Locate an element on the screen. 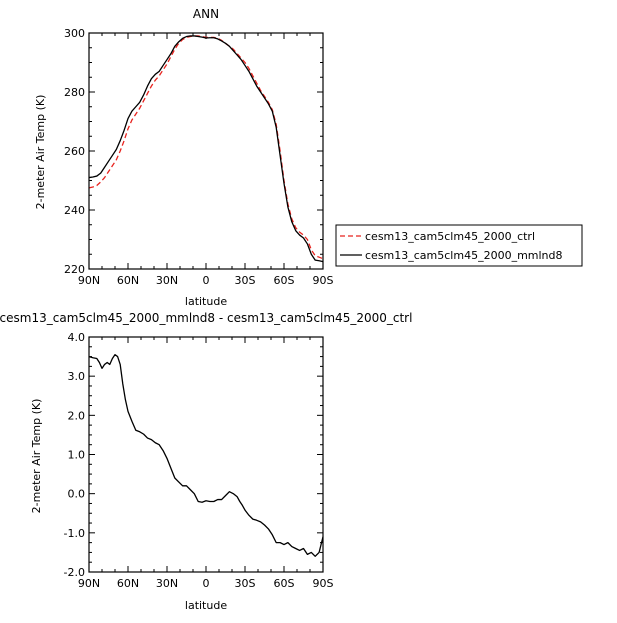  bottom-chart-y-tick-label: 3.0 is located at coordinates (77, 376).